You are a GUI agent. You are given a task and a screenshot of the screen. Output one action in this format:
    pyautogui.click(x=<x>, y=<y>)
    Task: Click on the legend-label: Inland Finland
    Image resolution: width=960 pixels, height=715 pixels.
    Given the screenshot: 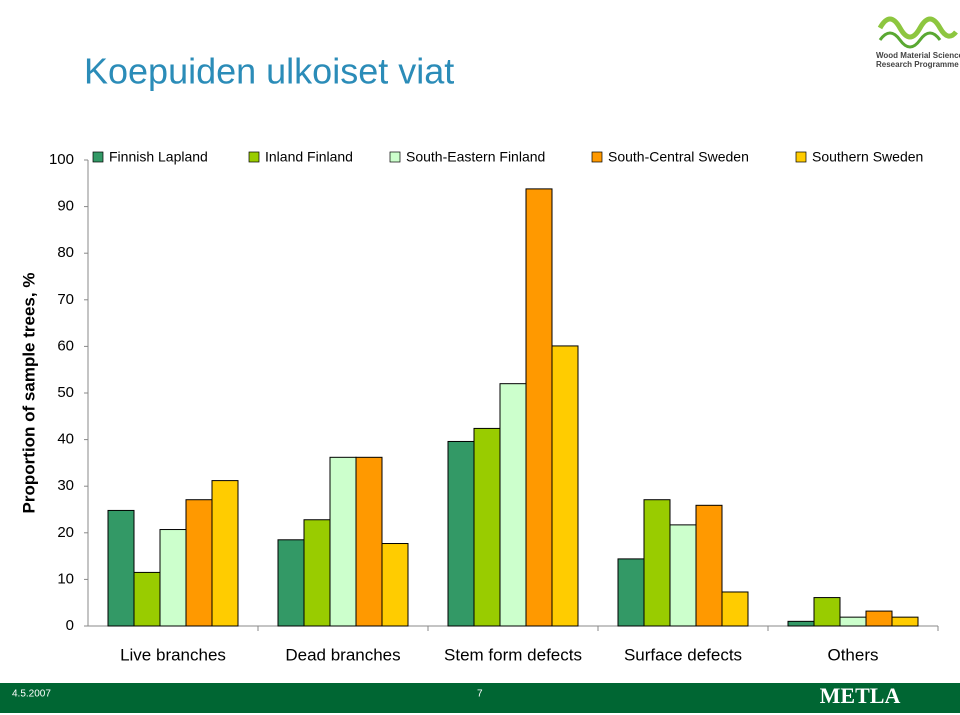 What is the action you would take?
    pyautogui.click(x=309, y=157)
    